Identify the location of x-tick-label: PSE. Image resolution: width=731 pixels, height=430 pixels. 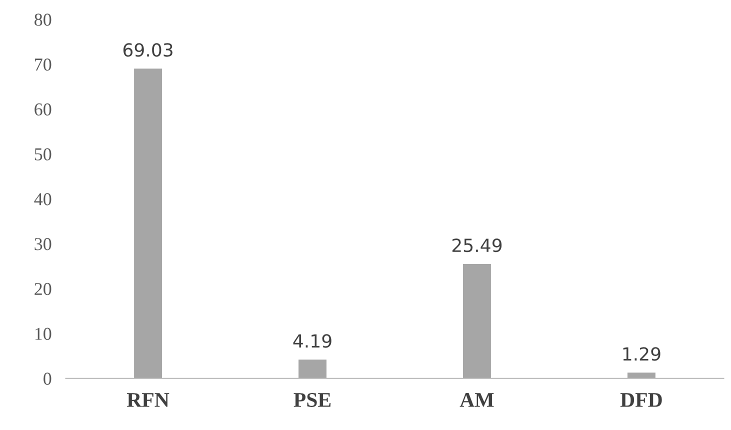
(312, 399).